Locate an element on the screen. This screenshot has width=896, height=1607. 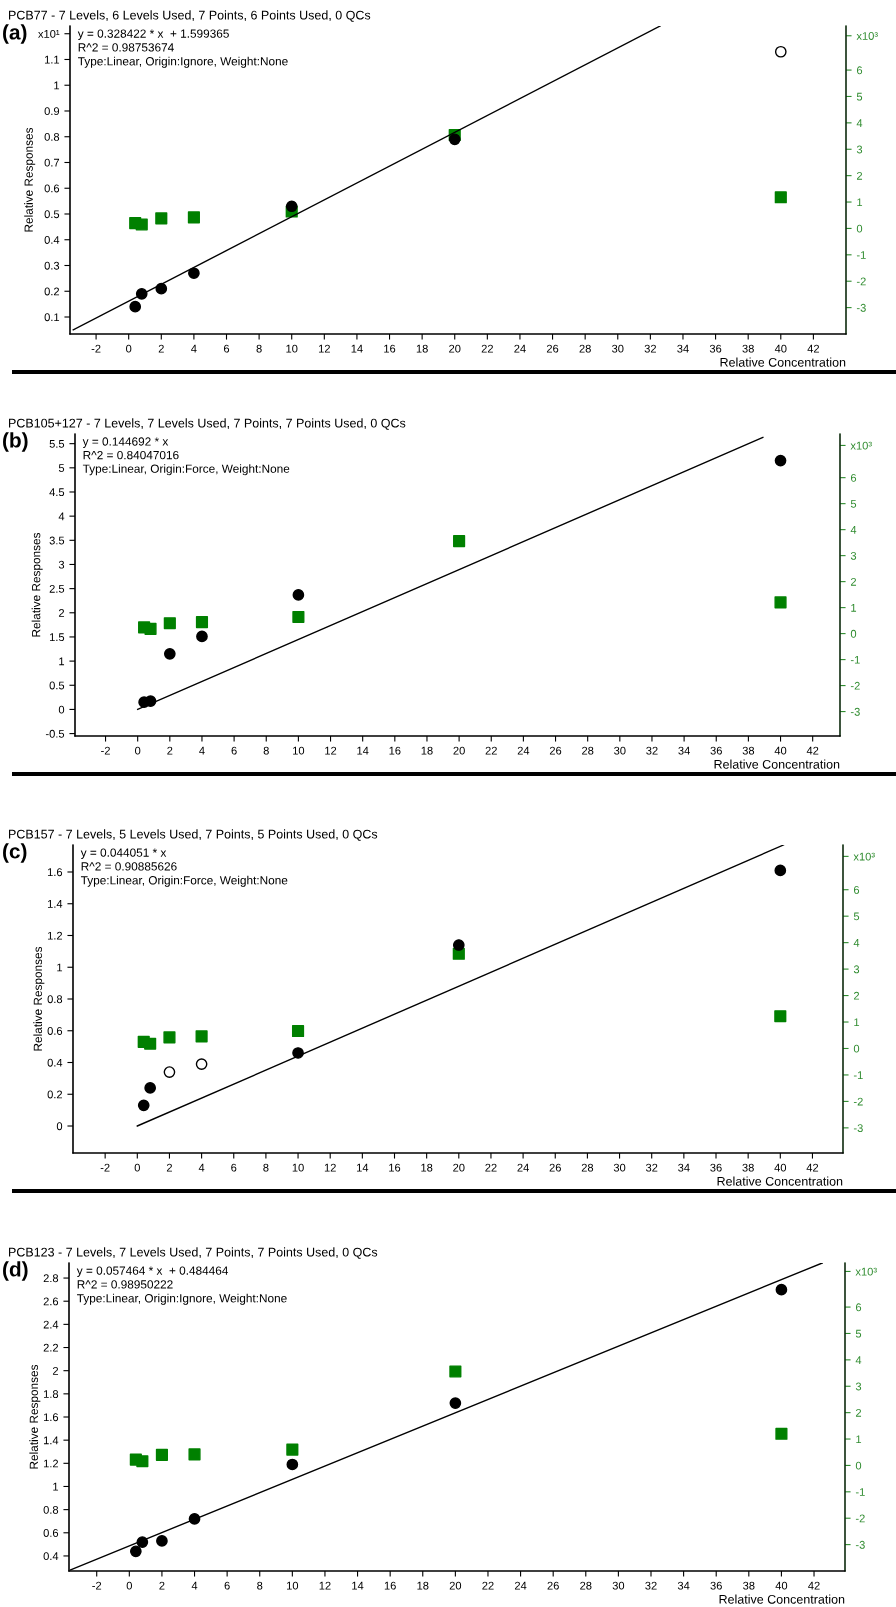
y-tick-label: 1.4 is located at coordinates (51, 1440).